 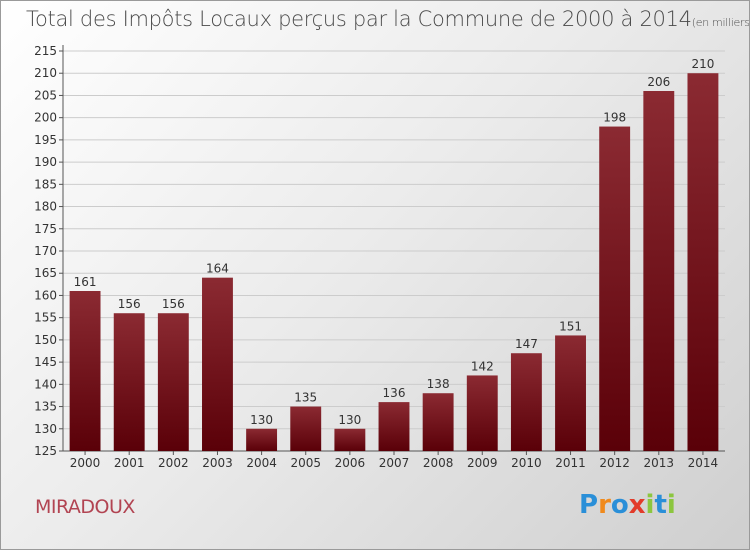 I want to click on commune-name: MIRADOUX, so click(x=85, y=507).